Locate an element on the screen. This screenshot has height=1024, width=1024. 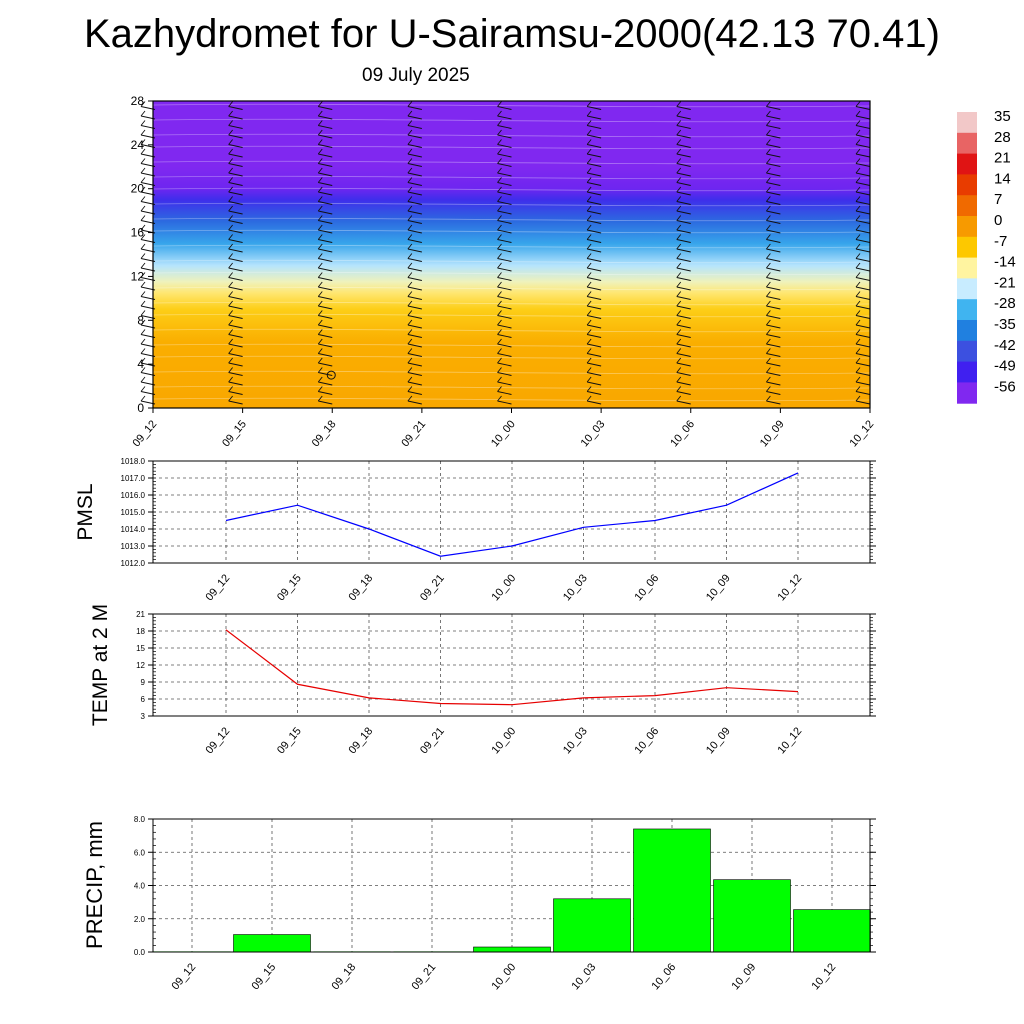
pmsl-series-line is located at coordinates (512, 514).